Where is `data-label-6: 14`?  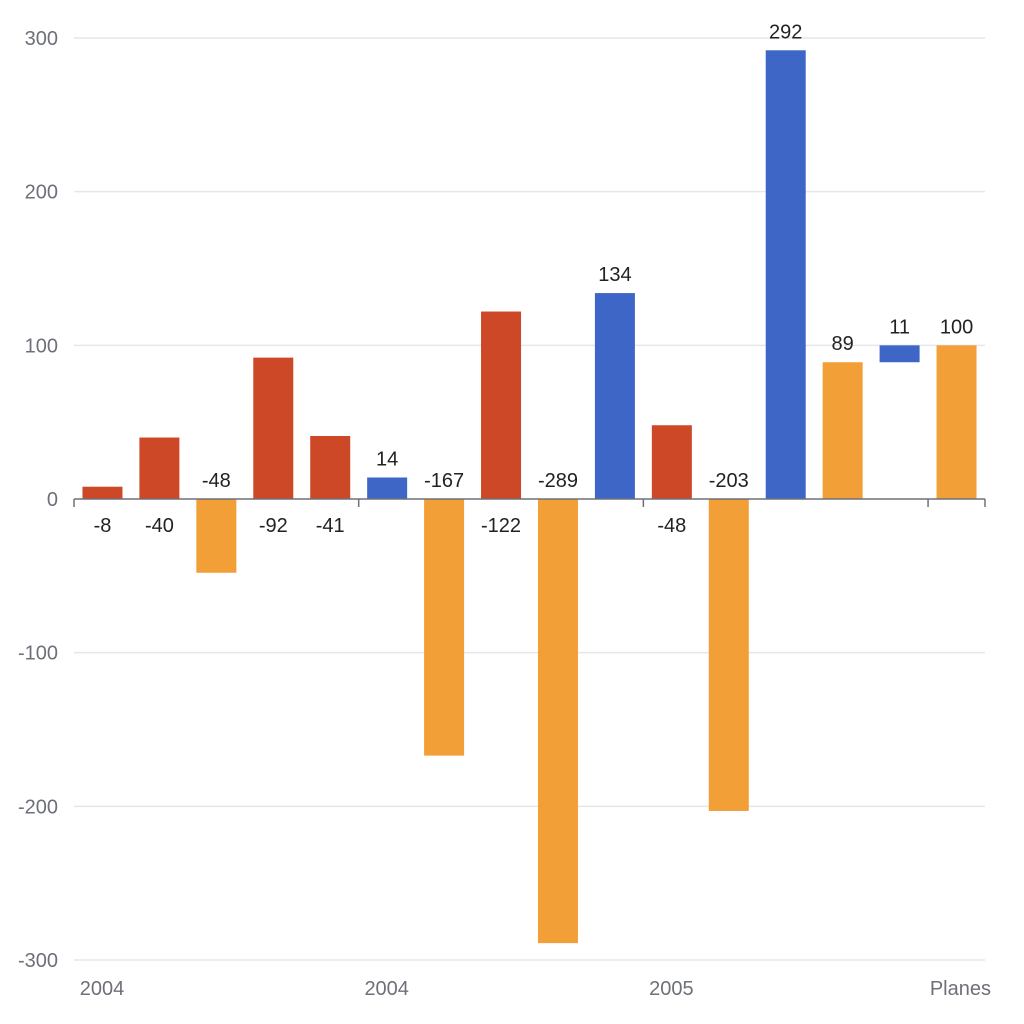 data-label-6: 14 is located at coordinates (387, 459).